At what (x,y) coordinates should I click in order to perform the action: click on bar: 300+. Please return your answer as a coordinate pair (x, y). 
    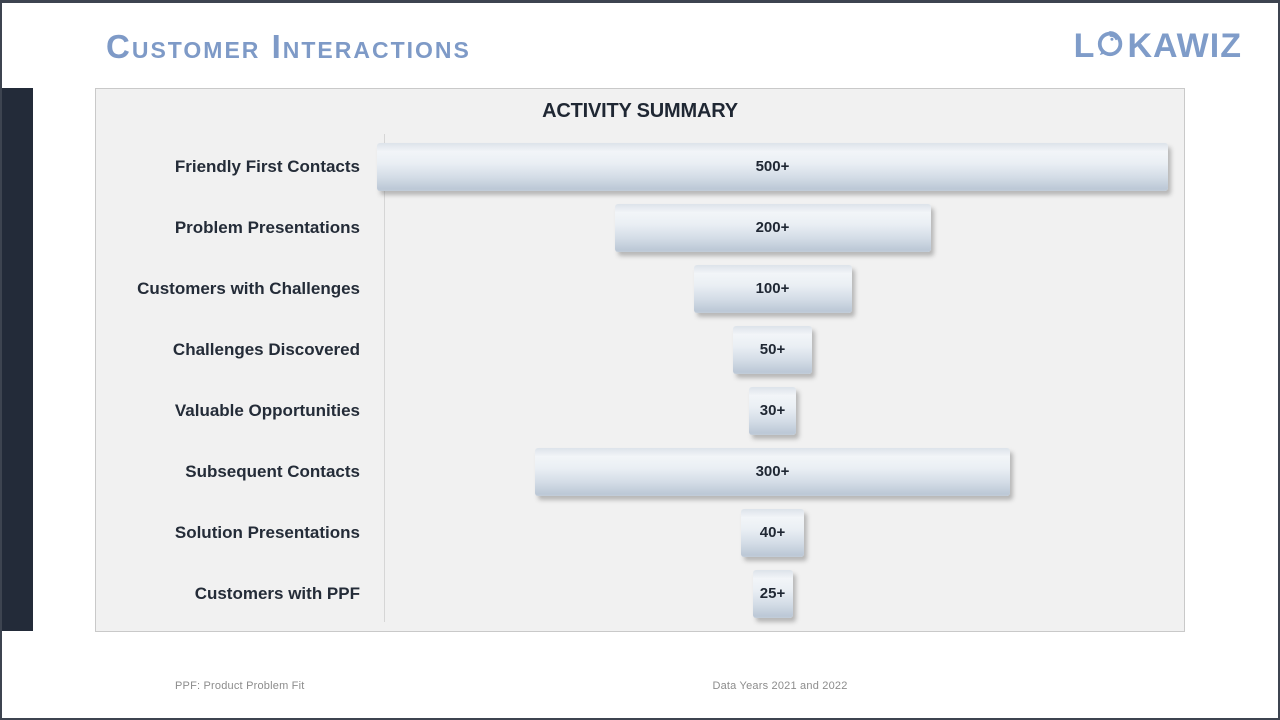
    Looking at the image, I should click on (772, 471).